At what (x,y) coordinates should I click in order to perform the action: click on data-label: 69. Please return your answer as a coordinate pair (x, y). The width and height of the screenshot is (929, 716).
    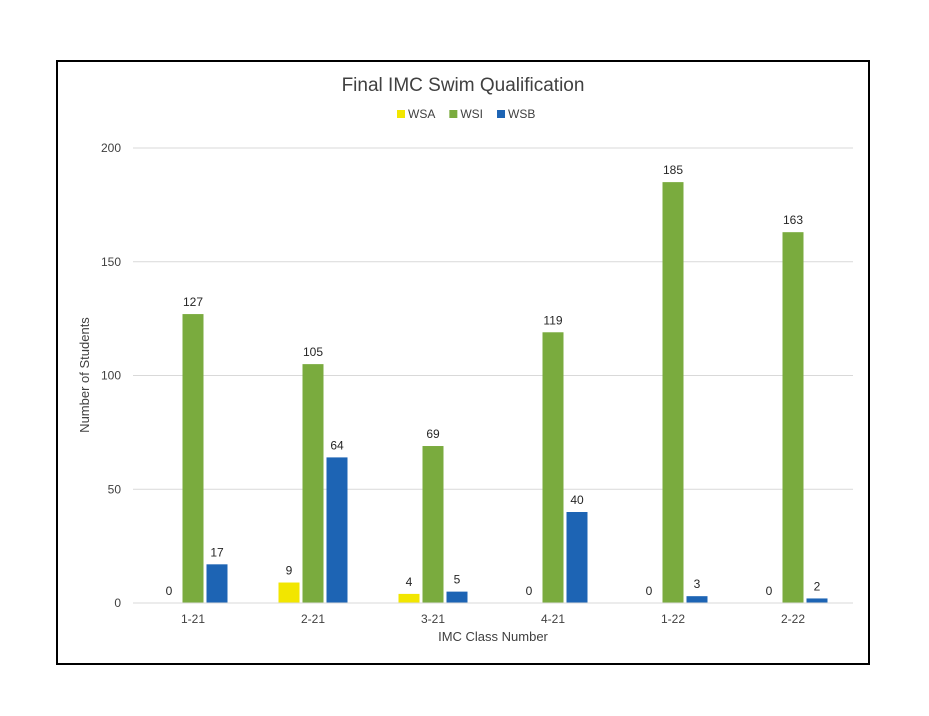
    Looking at the image, I should click on (433, 434).